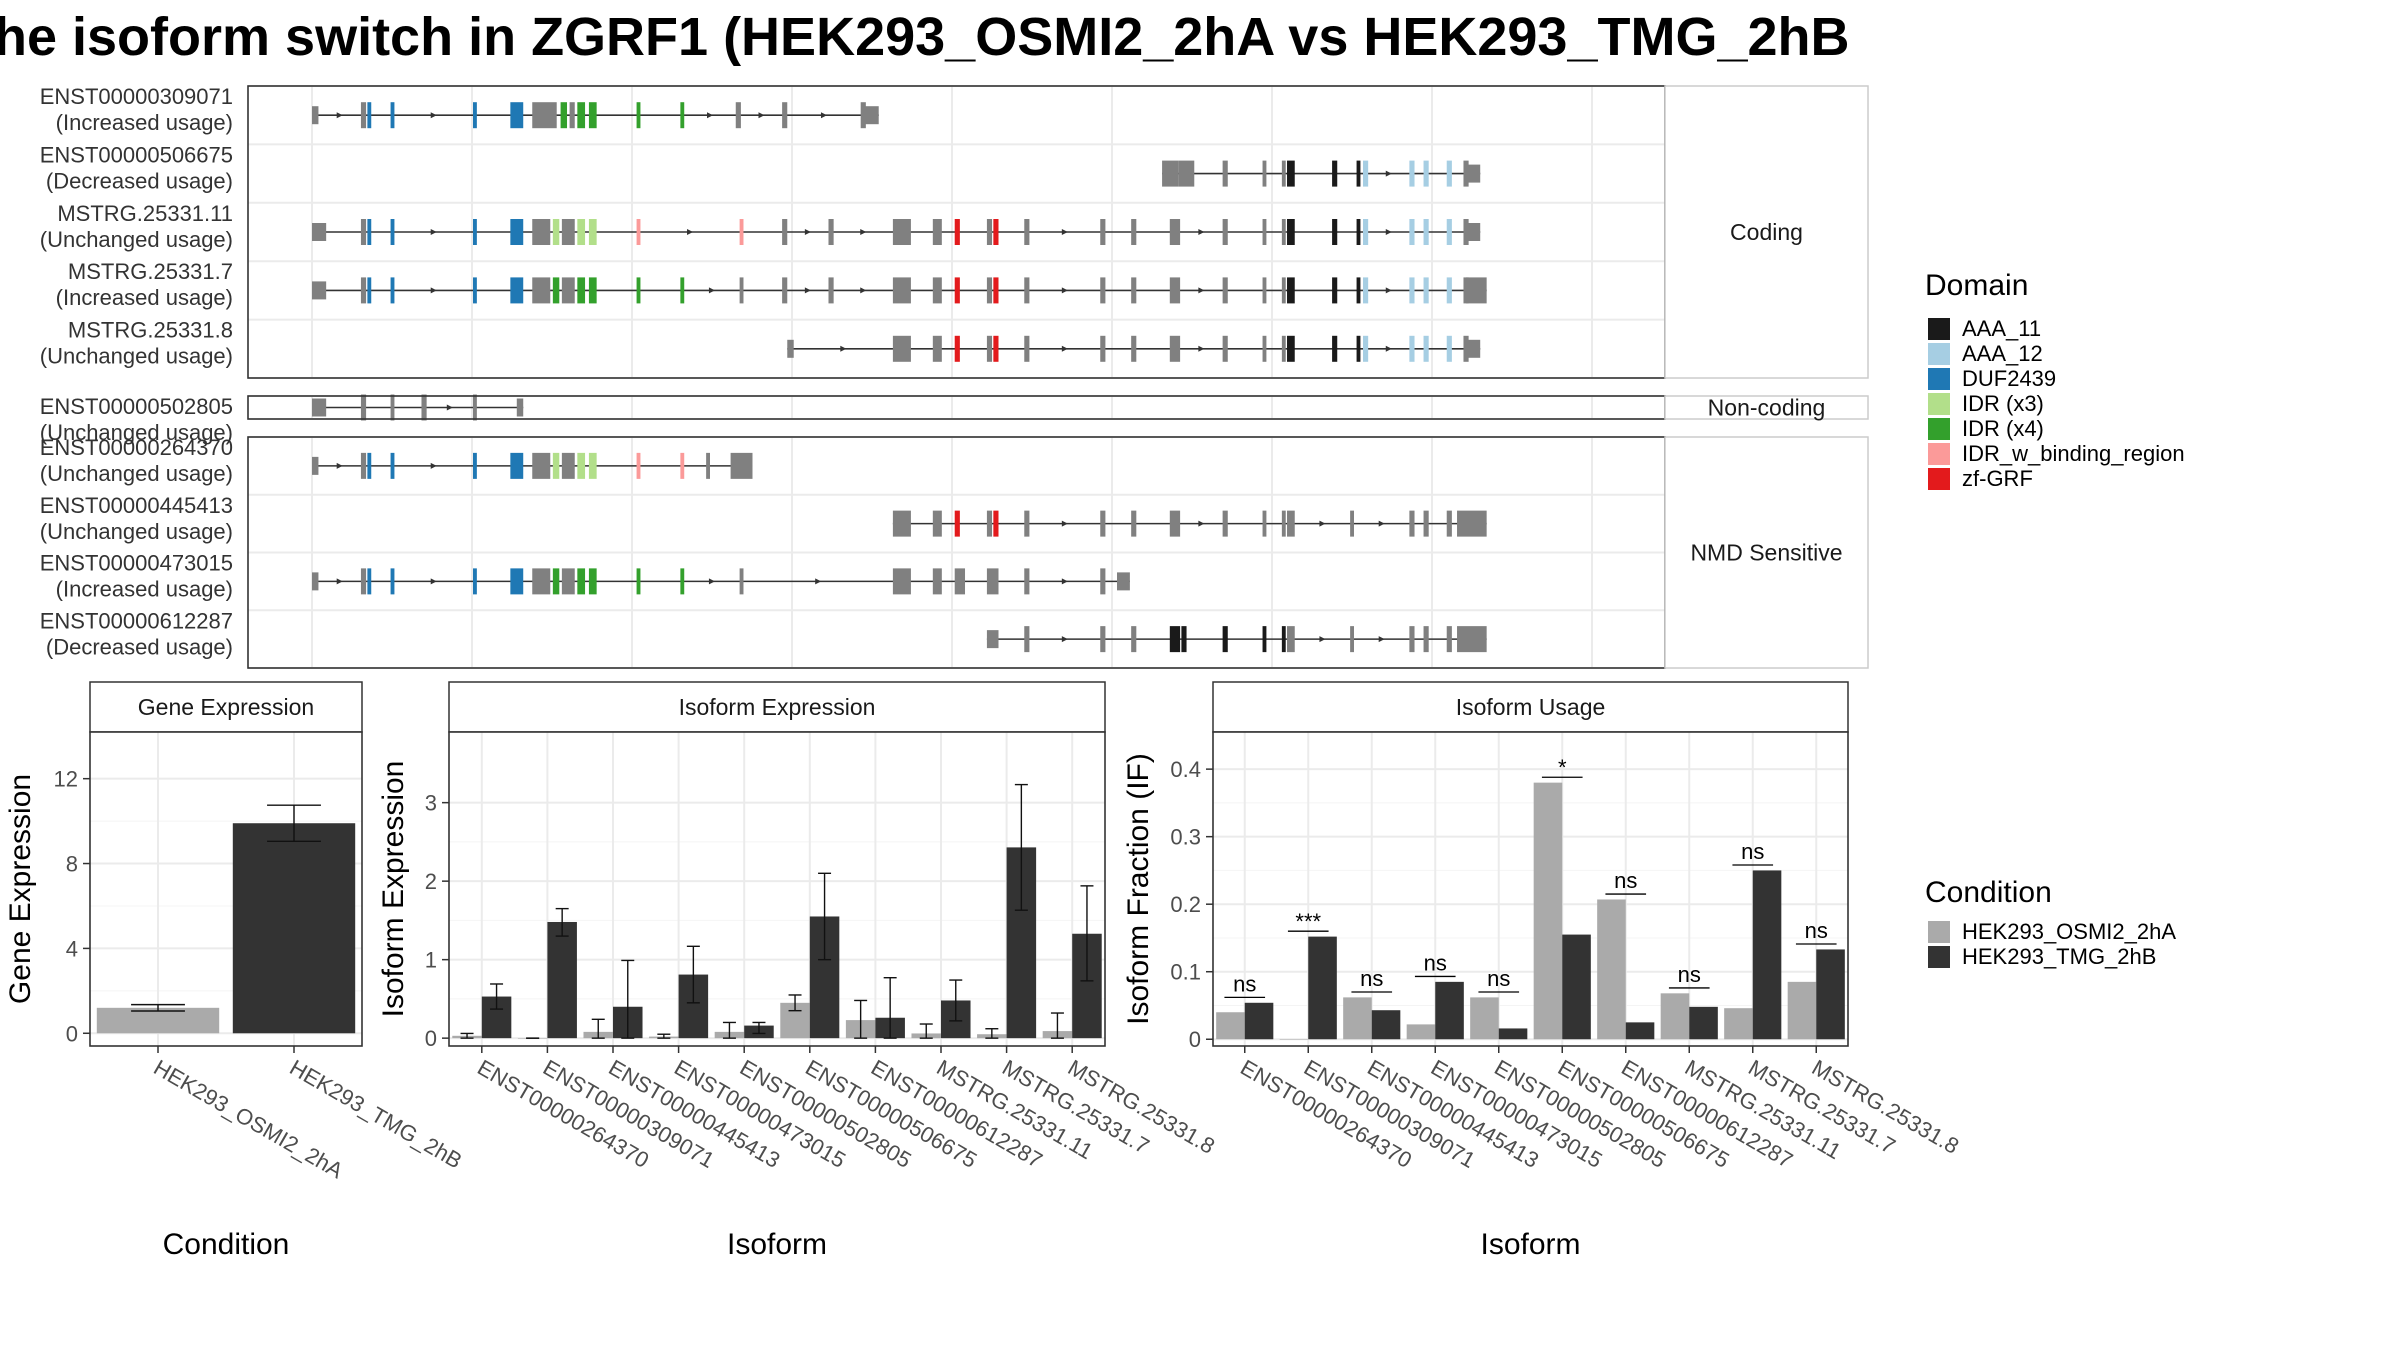  I want to click on transcript-usage-label: (Unchanged usage), so click(136, 473).